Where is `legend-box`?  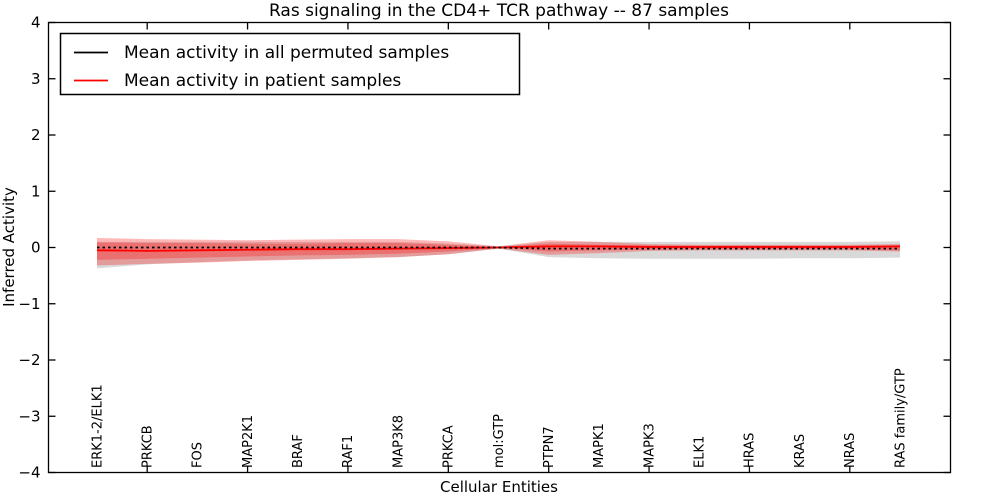 legend-box is located at coordinates (290, 64).